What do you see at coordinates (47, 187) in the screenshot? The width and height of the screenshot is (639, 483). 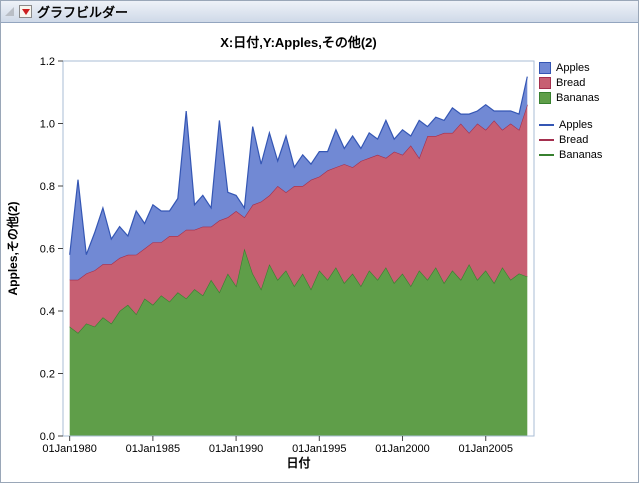 I see `y-tick-label: 0.8` at bounding box center [47, 187].